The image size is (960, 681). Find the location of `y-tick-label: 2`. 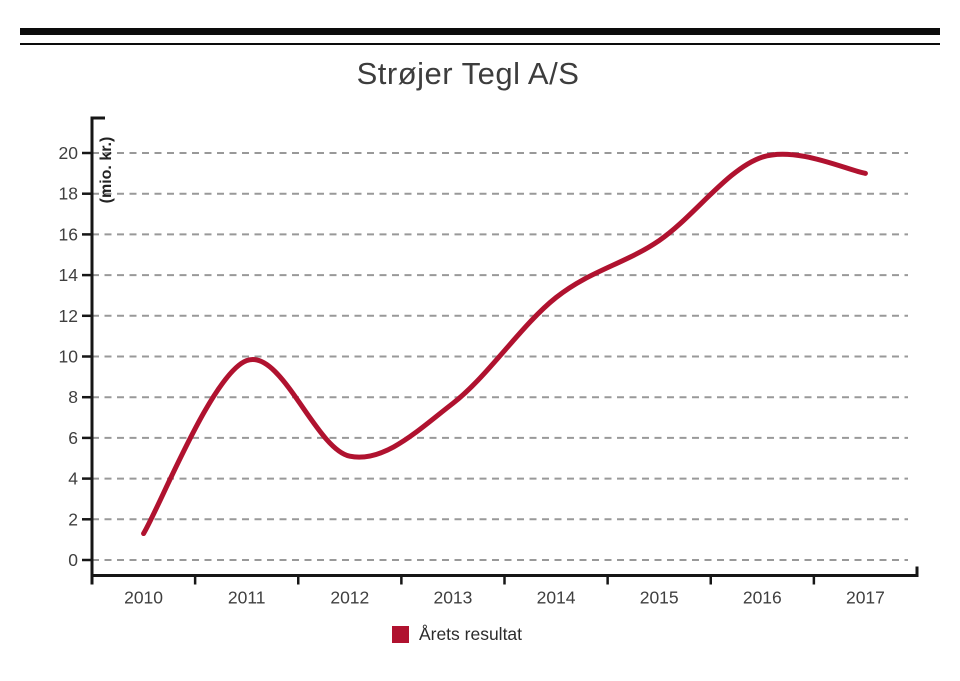

y-tick-label: 2 is located at coordinates (73, 519).